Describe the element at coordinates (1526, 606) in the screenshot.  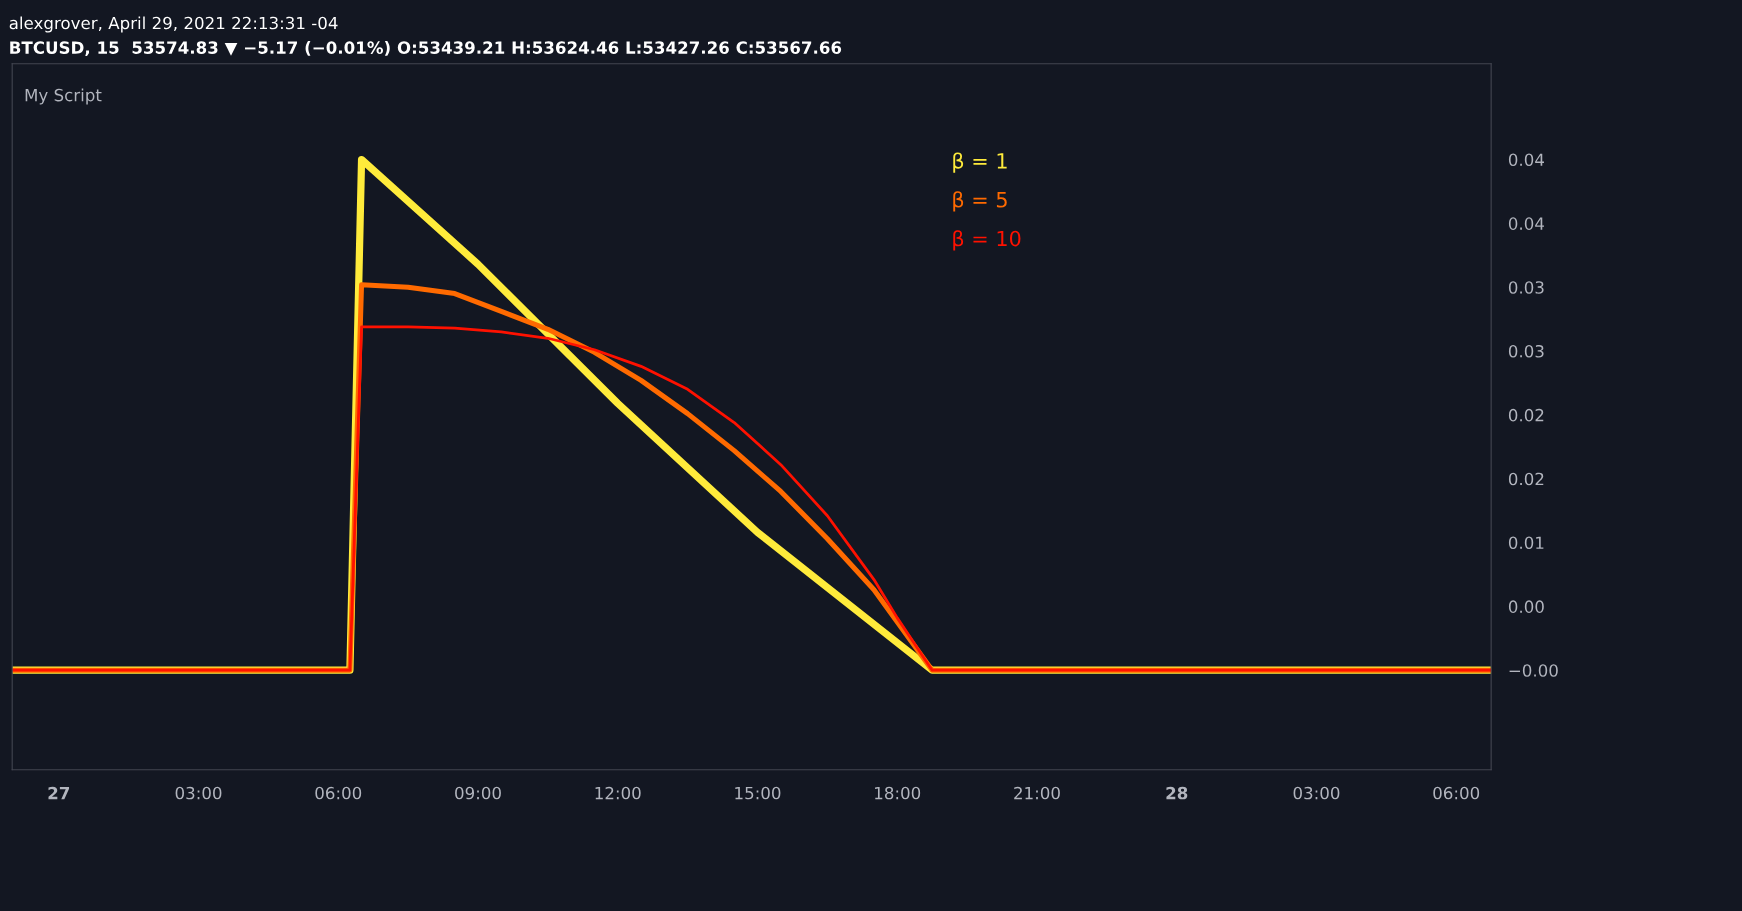
I see `y-tick-label: 0.00` at that location.